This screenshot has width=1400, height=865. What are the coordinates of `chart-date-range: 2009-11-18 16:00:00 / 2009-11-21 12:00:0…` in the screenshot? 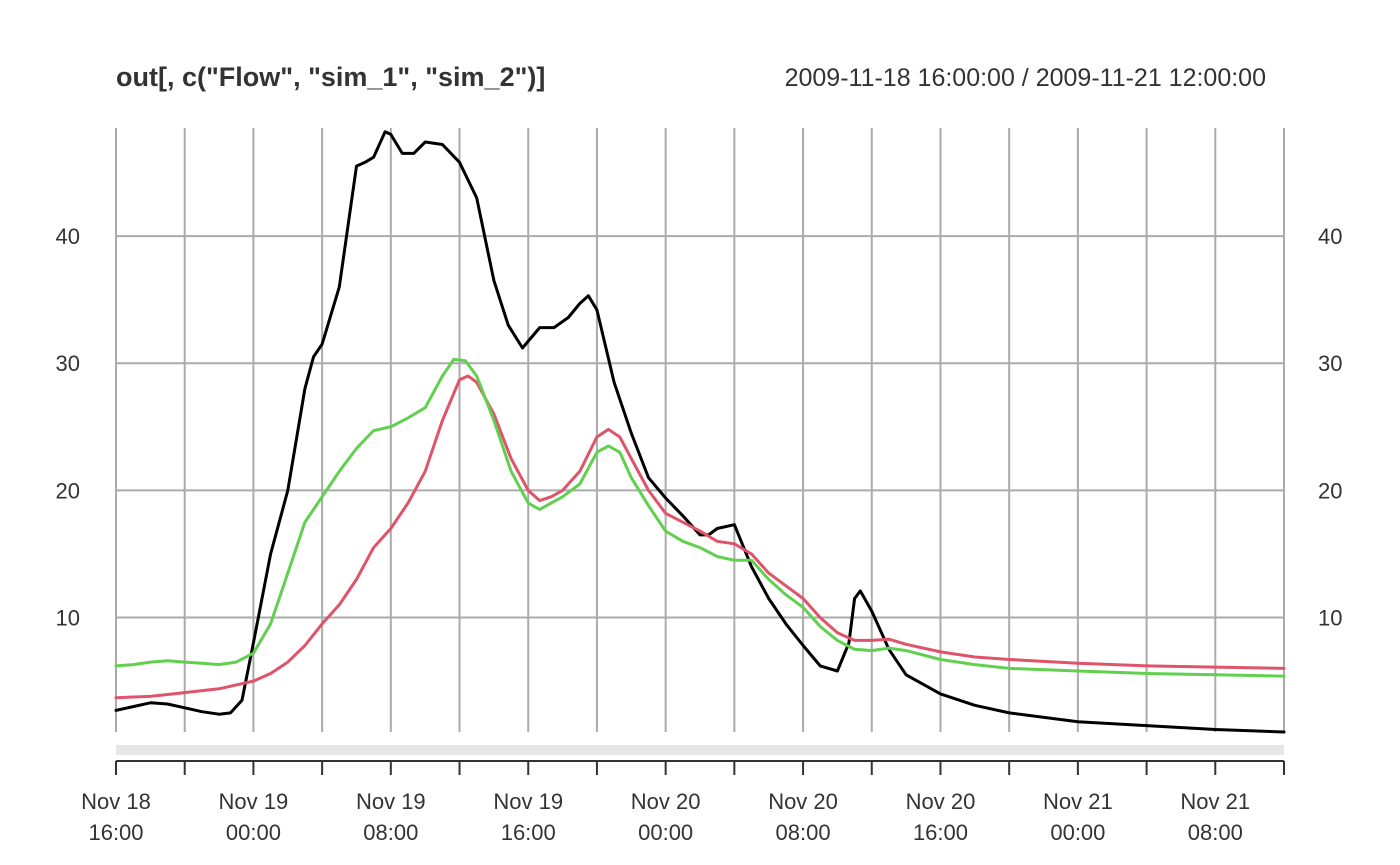 It's located at (1025, 78).